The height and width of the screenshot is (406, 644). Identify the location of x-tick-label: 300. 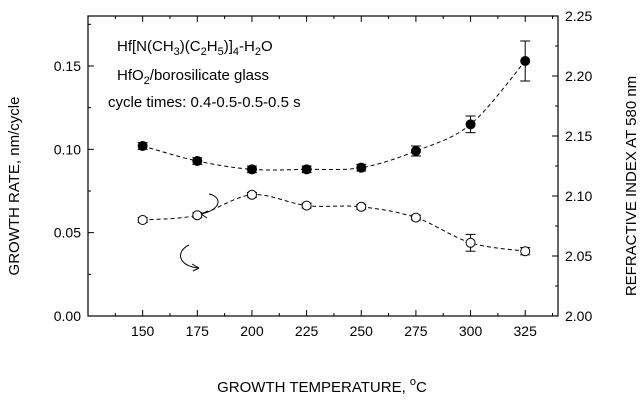
(471, 331).